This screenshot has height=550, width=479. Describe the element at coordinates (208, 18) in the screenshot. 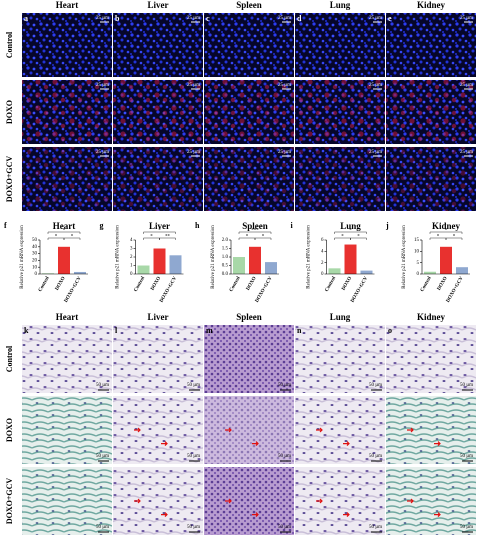

I see `panel-letter: c` at that location.